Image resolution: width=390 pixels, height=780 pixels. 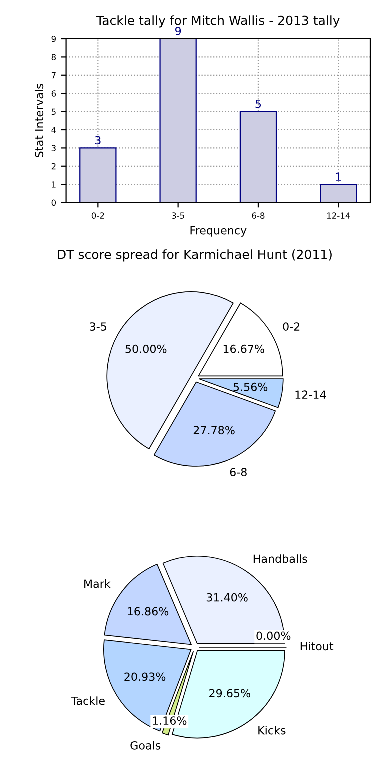 What do you see at coordinates (291, 326) in the screenshot?
I see `slice-label: 0-2` at bounding box center [291, 326].